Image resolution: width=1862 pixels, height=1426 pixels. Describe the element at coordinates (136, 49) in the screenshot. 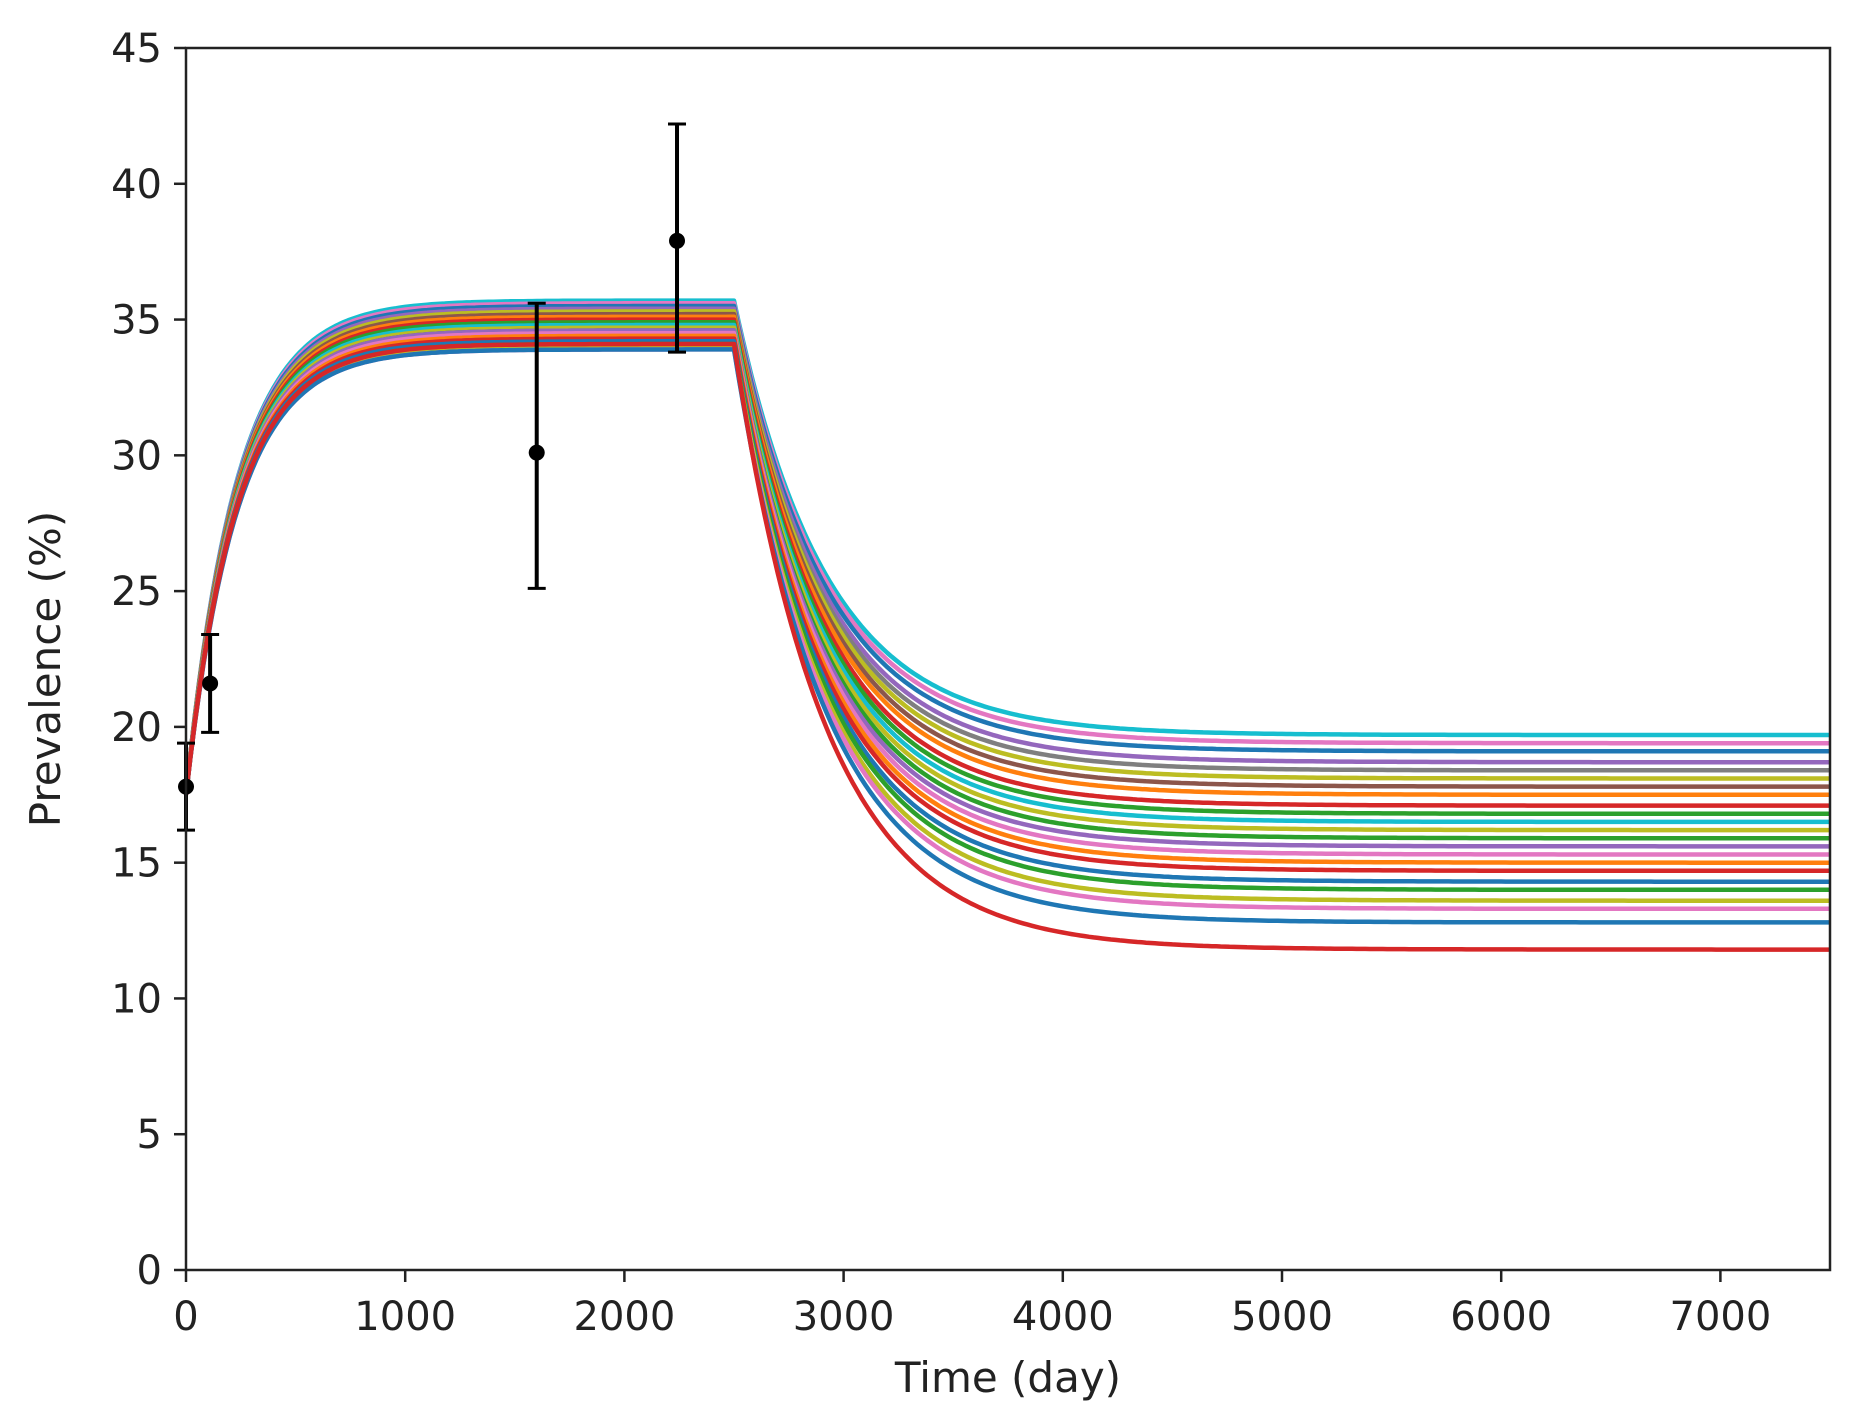

I see `y-tick-label: 45` at that location.